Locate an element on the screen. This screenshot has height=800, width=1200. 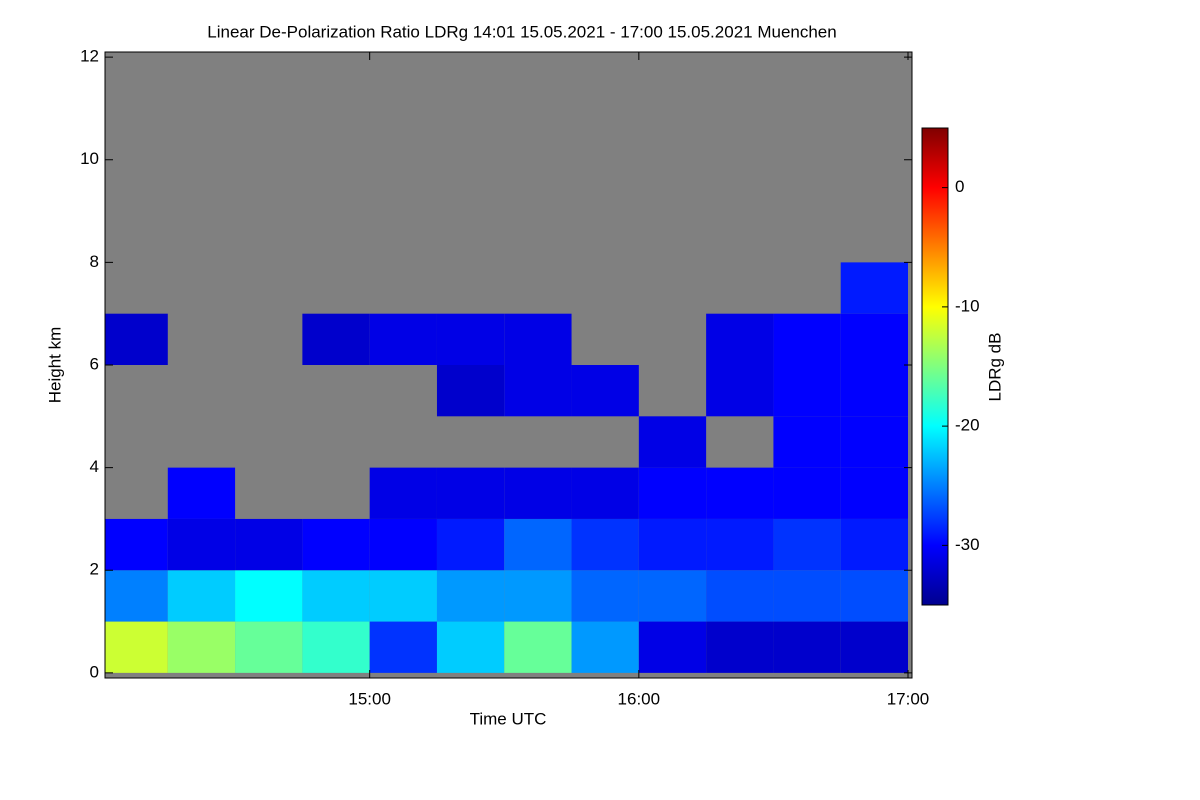
colorbar-tick-label: -30 is located at coordinates (967, 544).